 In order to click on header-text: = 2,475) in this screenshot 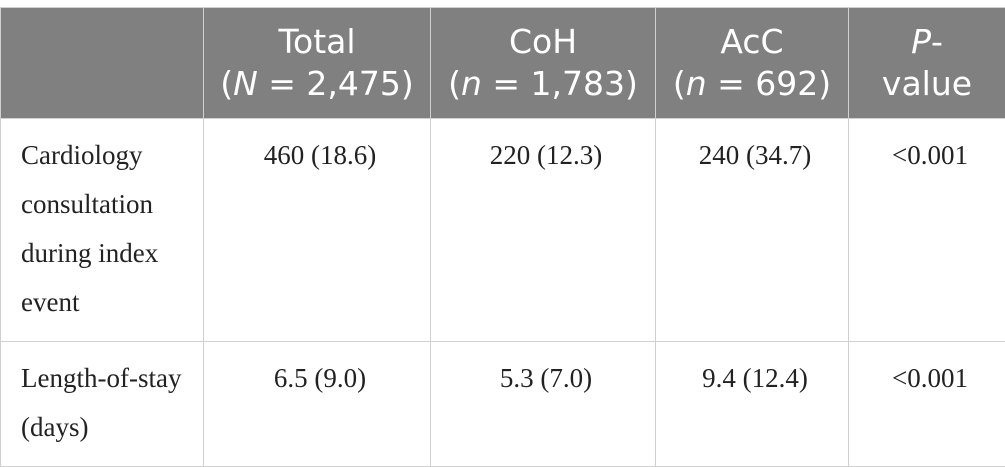, I will do `click(336, 83)`.